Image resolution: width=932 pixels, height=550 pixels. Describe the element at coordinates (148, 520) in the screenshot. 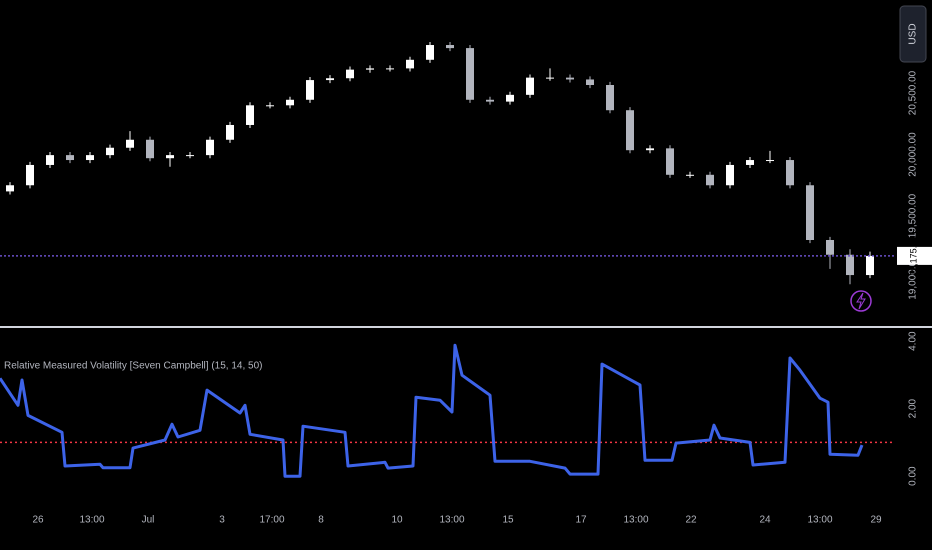

I see `x-tick-label: Jul` at that location.